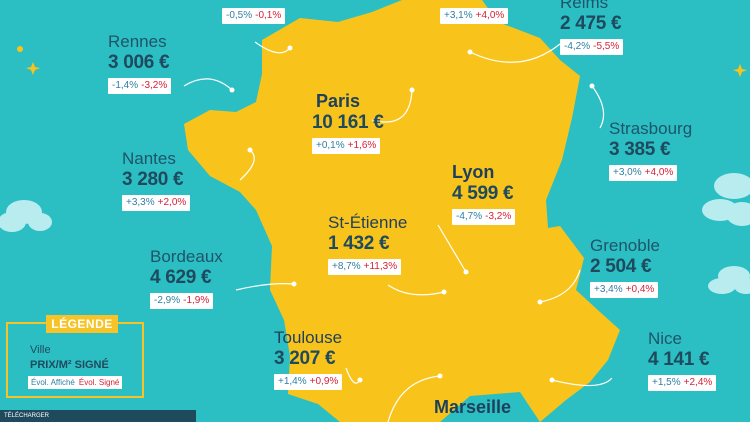 The height and width of the screenshot is (422, 750). What do you see at coordinates (268, 15) in the screenshot?
I see `evolution-signe: -0,1%` at bounding box center [268, 15].